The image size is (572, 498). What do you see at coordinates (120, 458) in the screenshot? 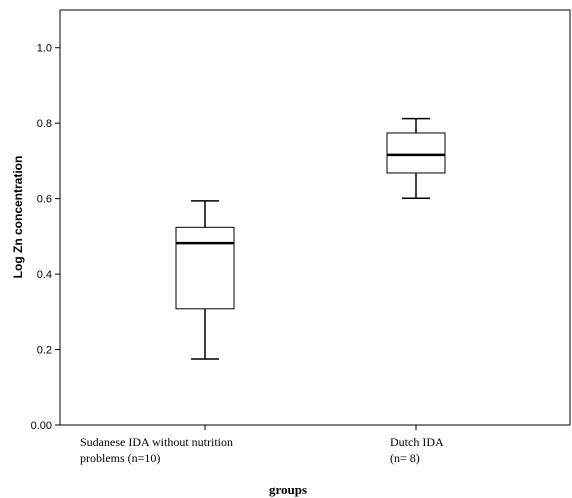
I see `x-category-label-line2: problems (n=10)` at bounding box center [120, 458].